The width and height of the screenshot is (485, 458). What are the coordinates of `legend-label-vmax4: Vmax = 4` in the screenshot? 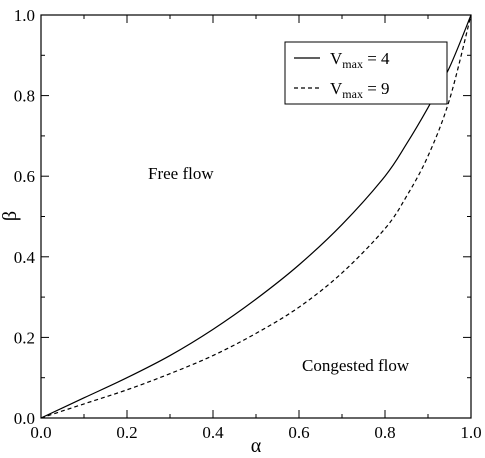 It's located at (360, 60).